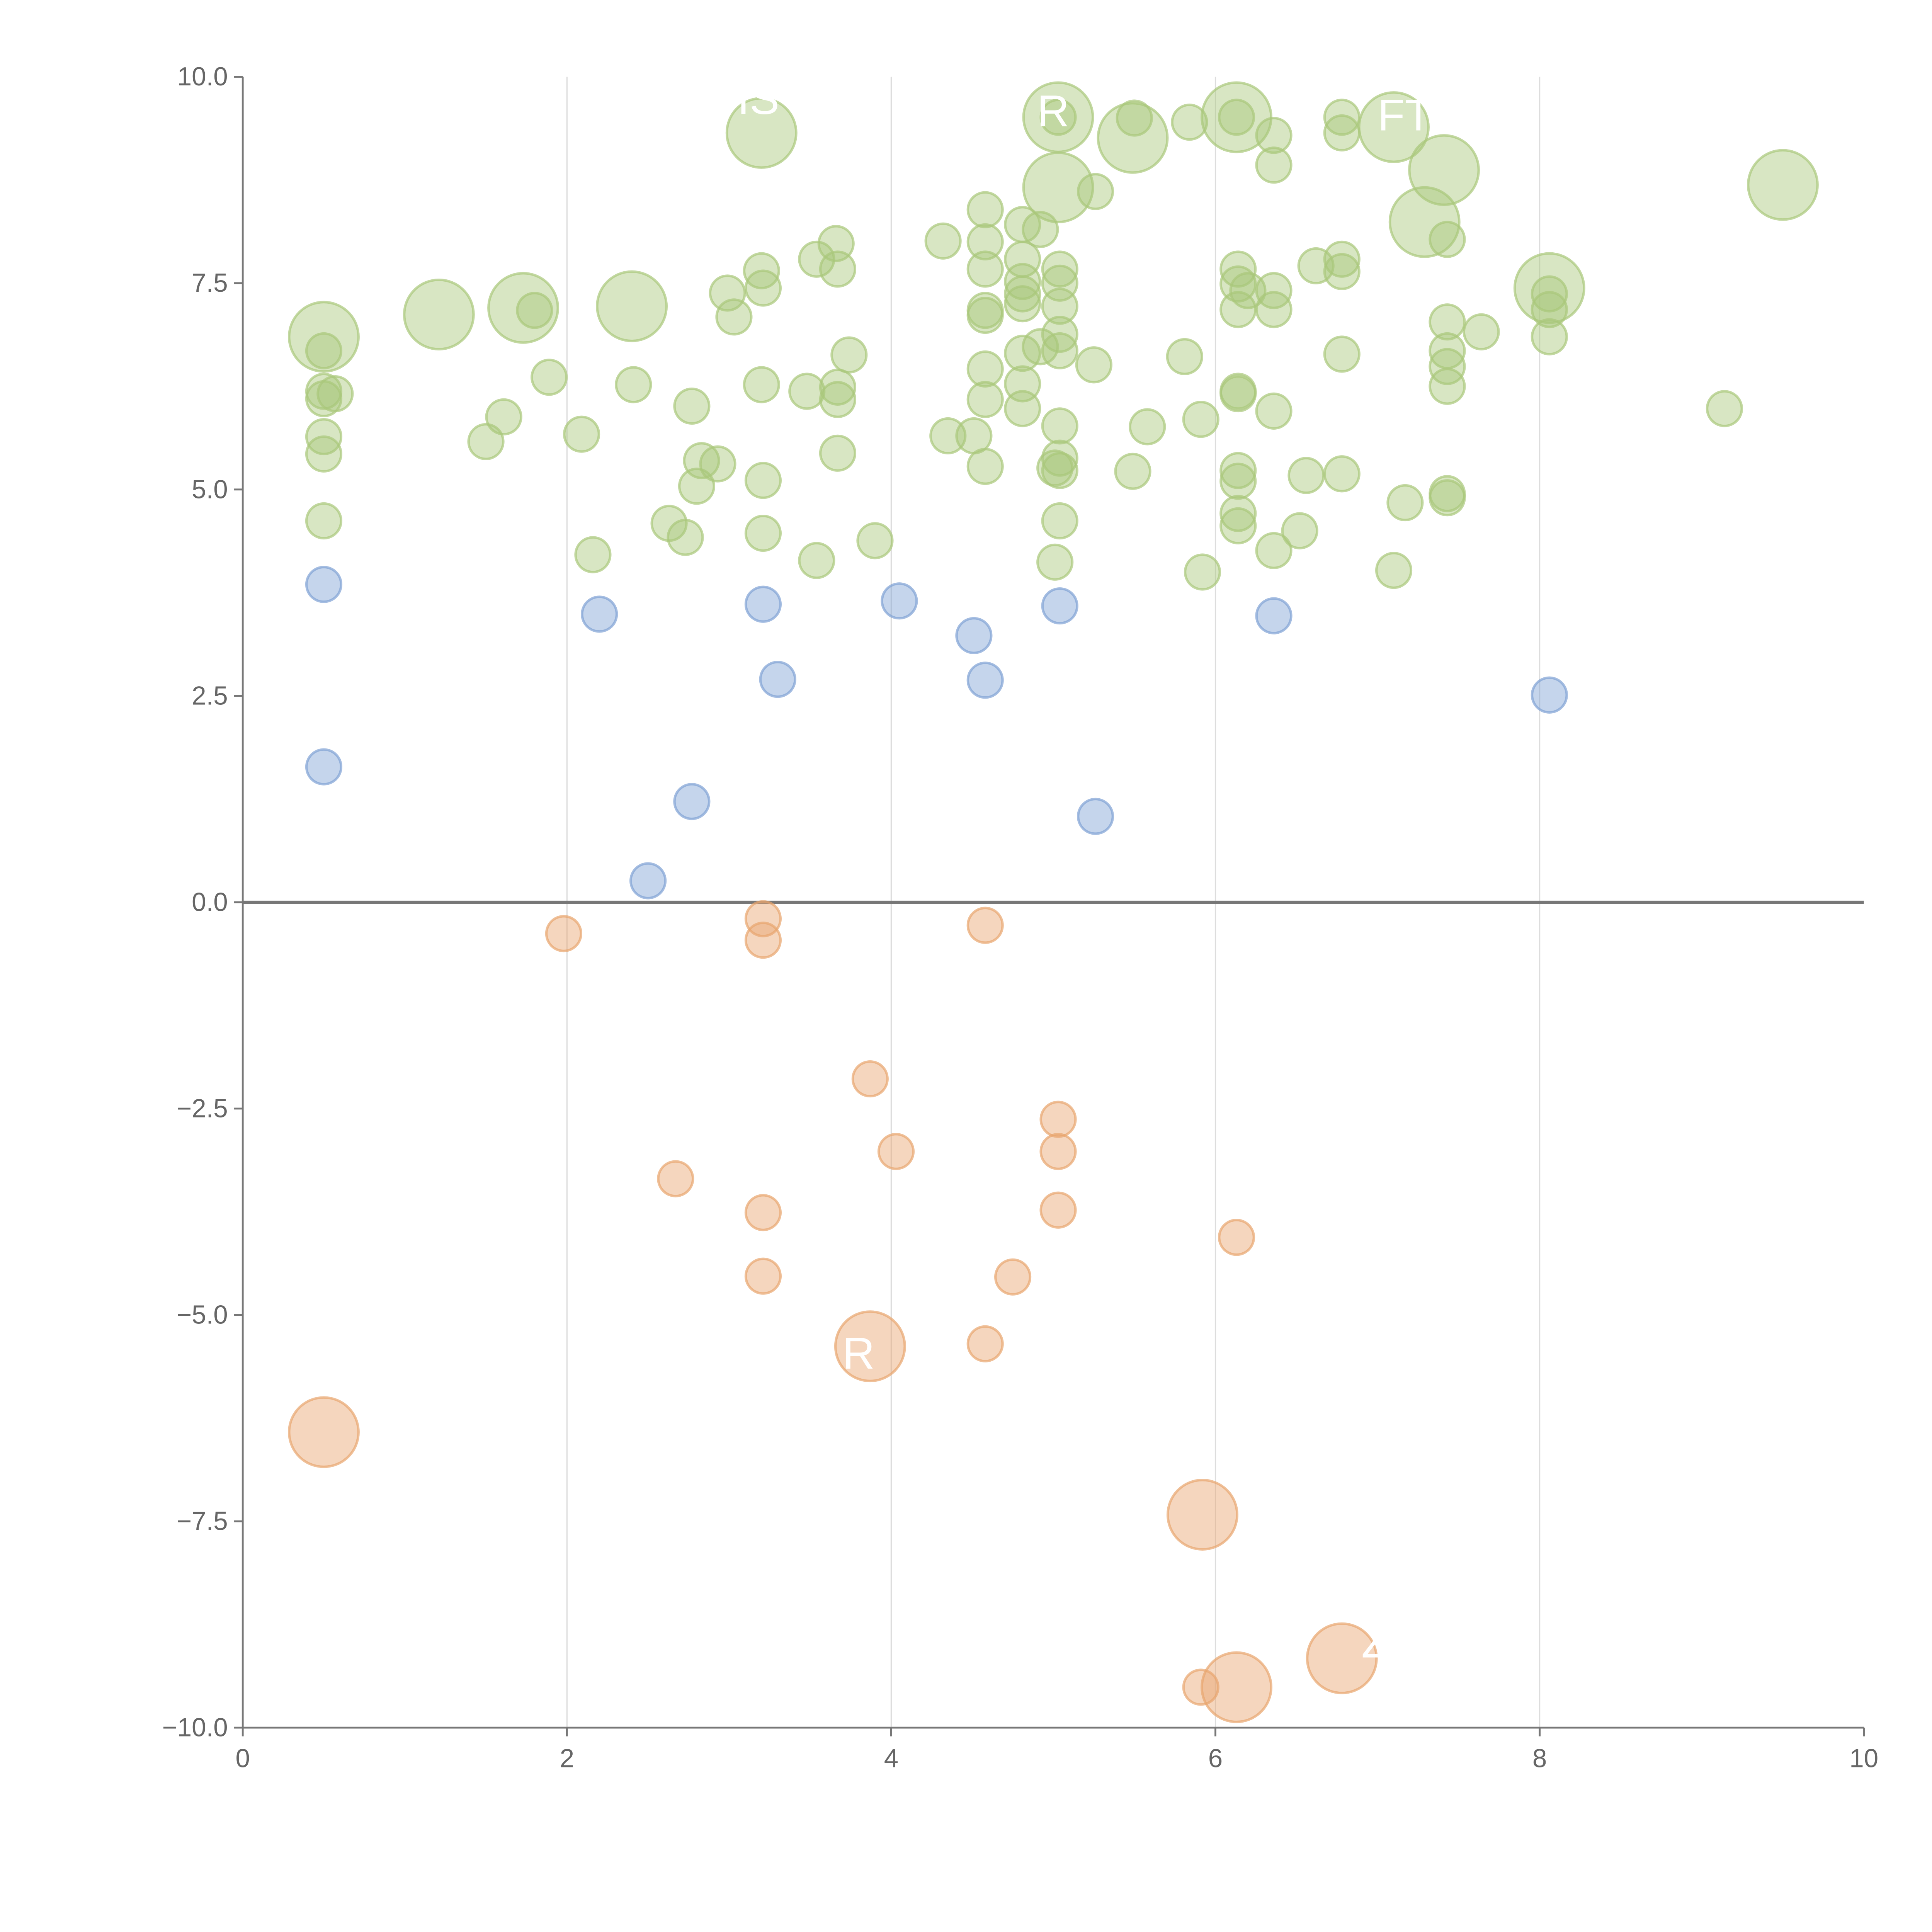  I want to click on y-tick-label: −5.0, so click(202, 1314).